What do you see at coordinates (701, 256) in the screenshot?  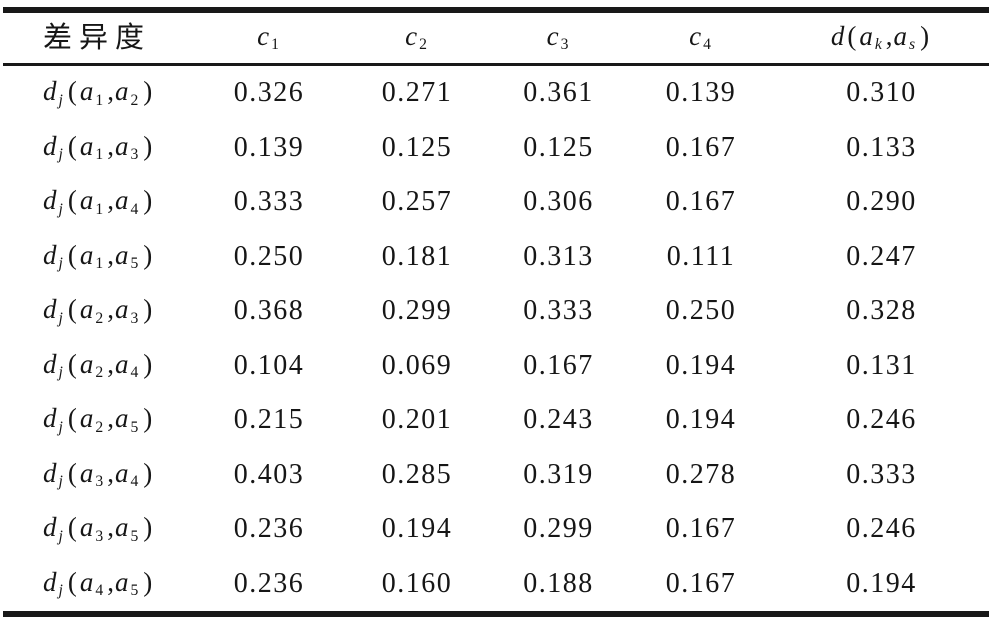 I see `value-cell: 0.111` at bounding box center [701, 256].